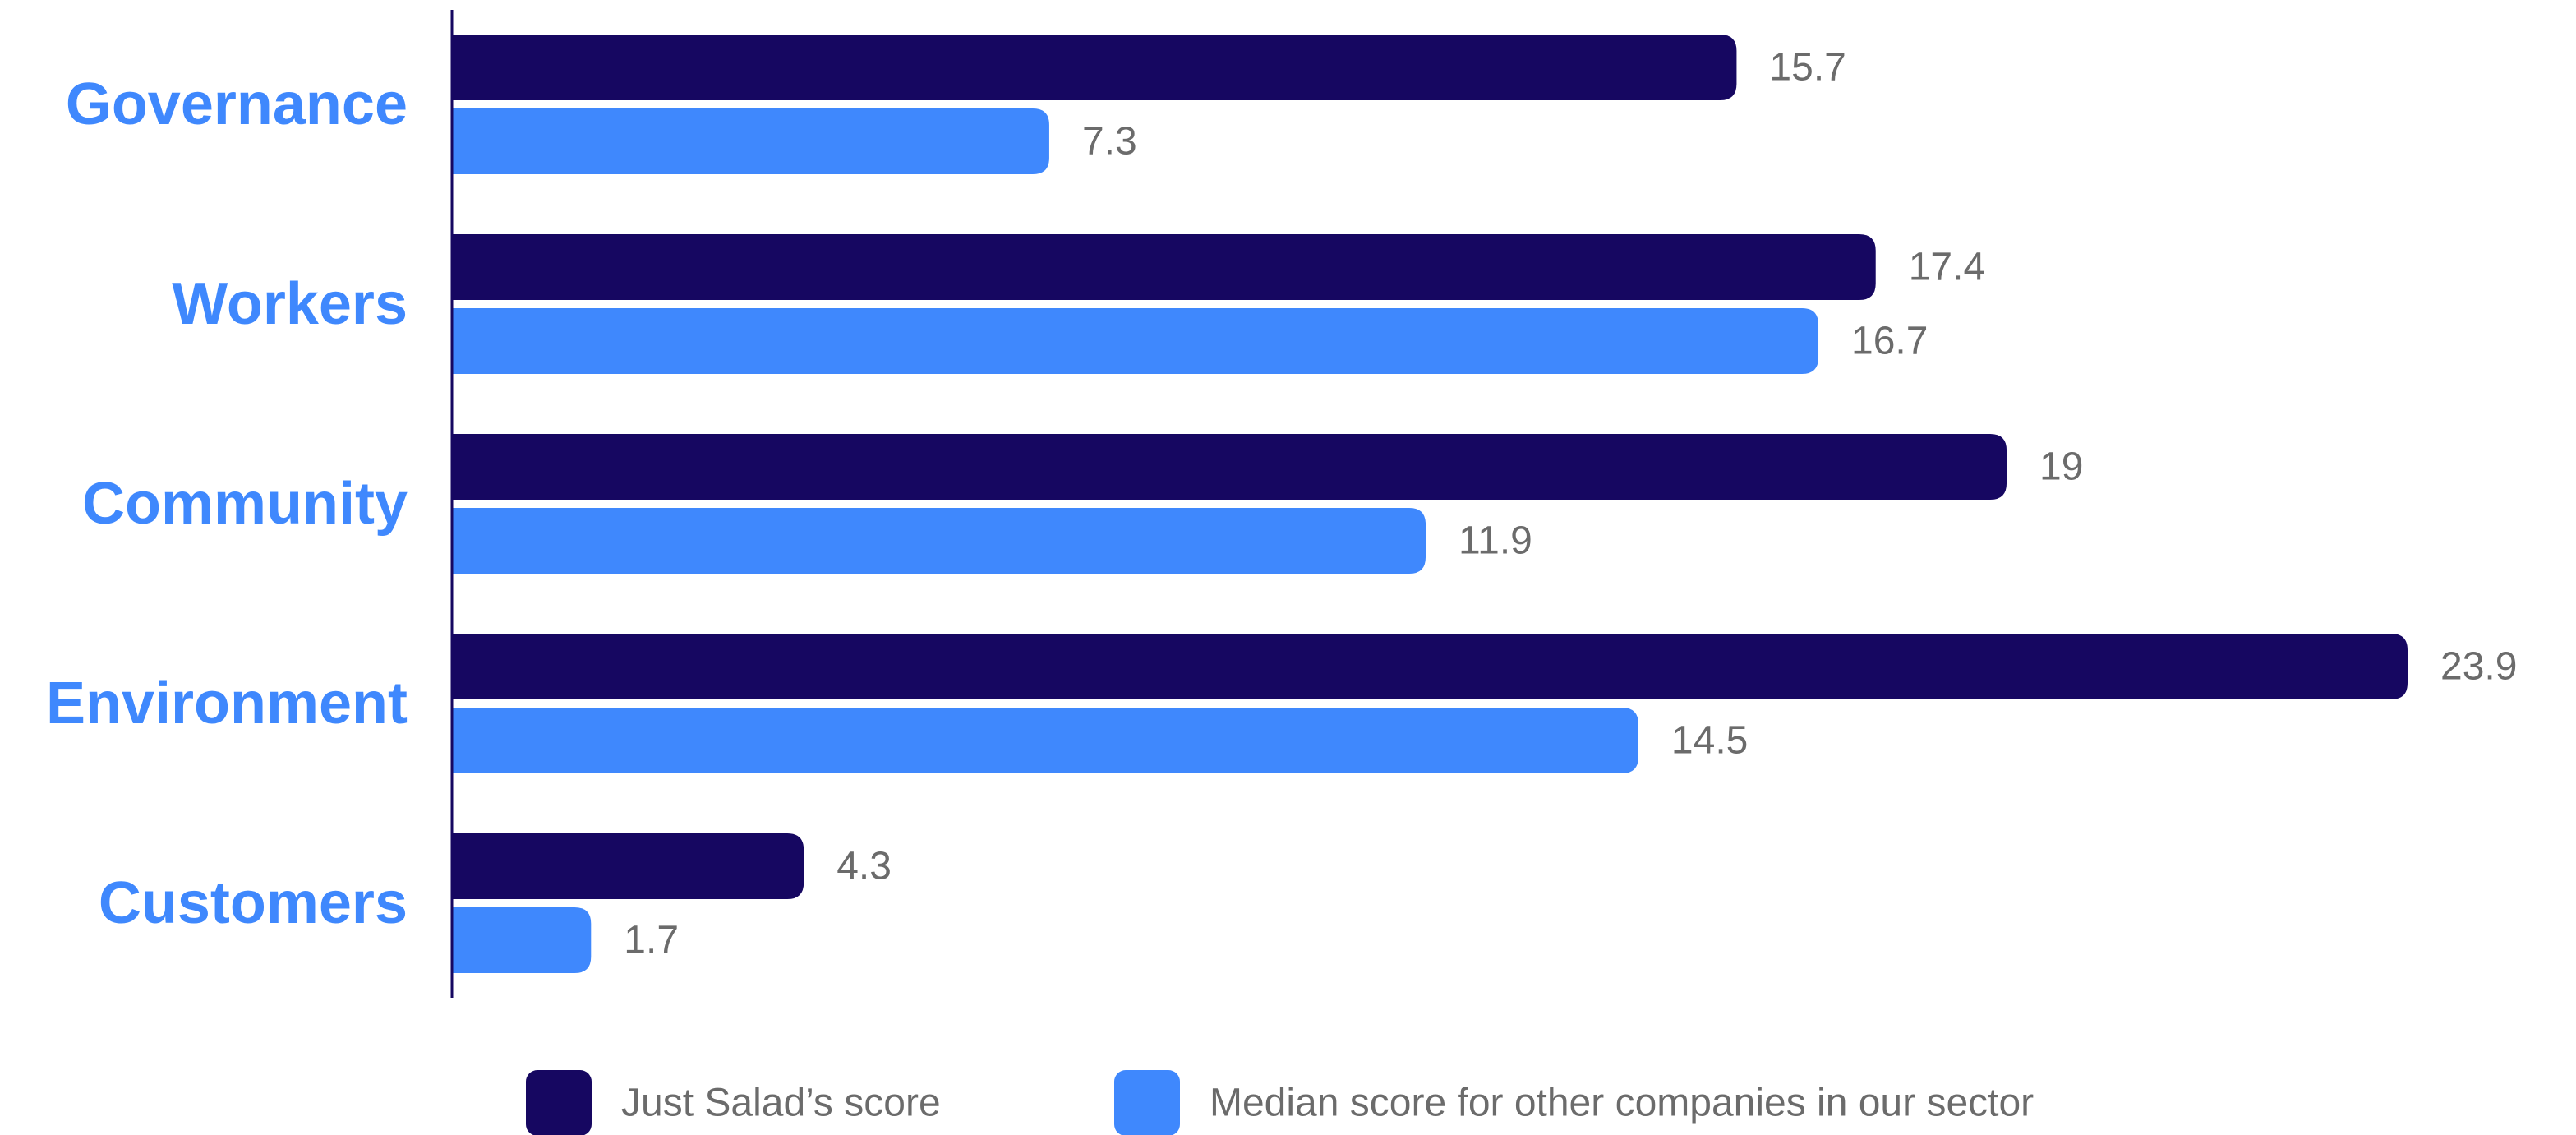  Describe the element at coordinates (1109, 142) in the screenshot. I see `value-label-governance-series-2: 7.3` at that location.